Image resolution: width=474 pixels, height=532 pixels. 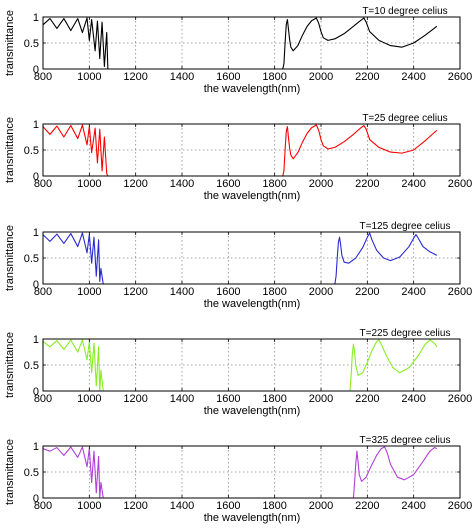 I want to click on panel-title: T=225 degree celius, so click(x=405, y=333).